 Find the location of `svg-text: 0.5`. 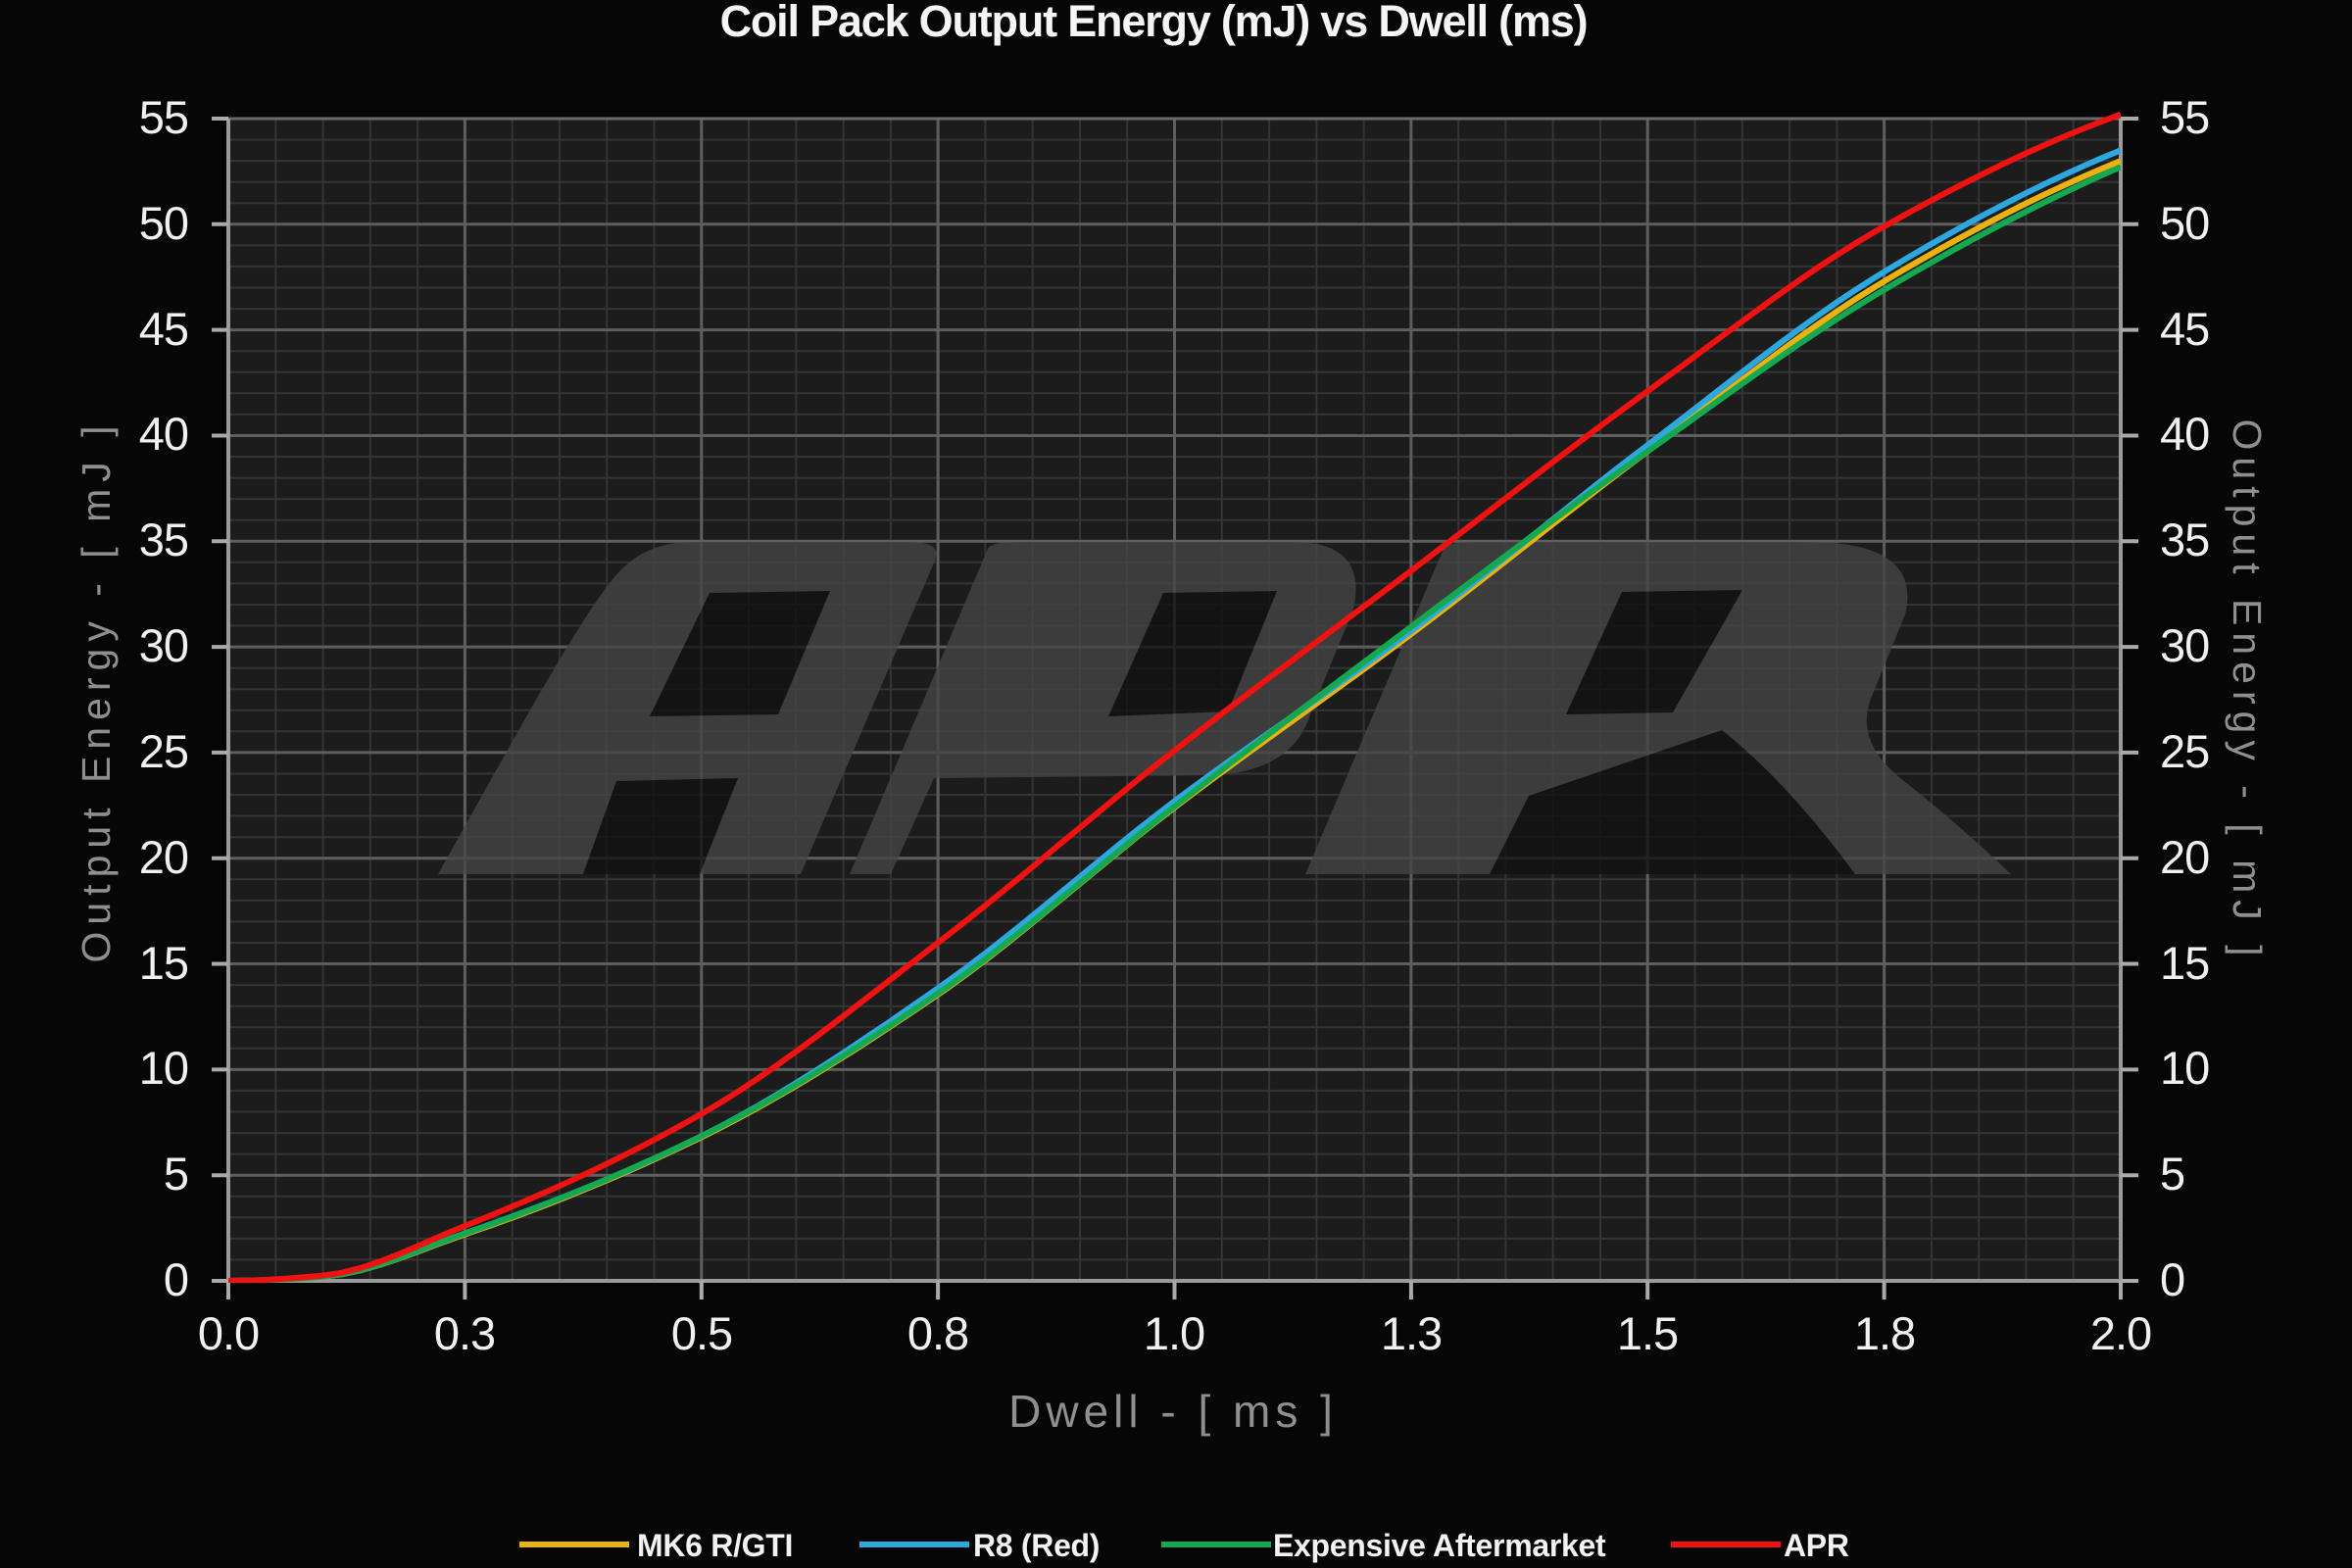

svg-text: 0.5 is located at coordinates (701, 1333).